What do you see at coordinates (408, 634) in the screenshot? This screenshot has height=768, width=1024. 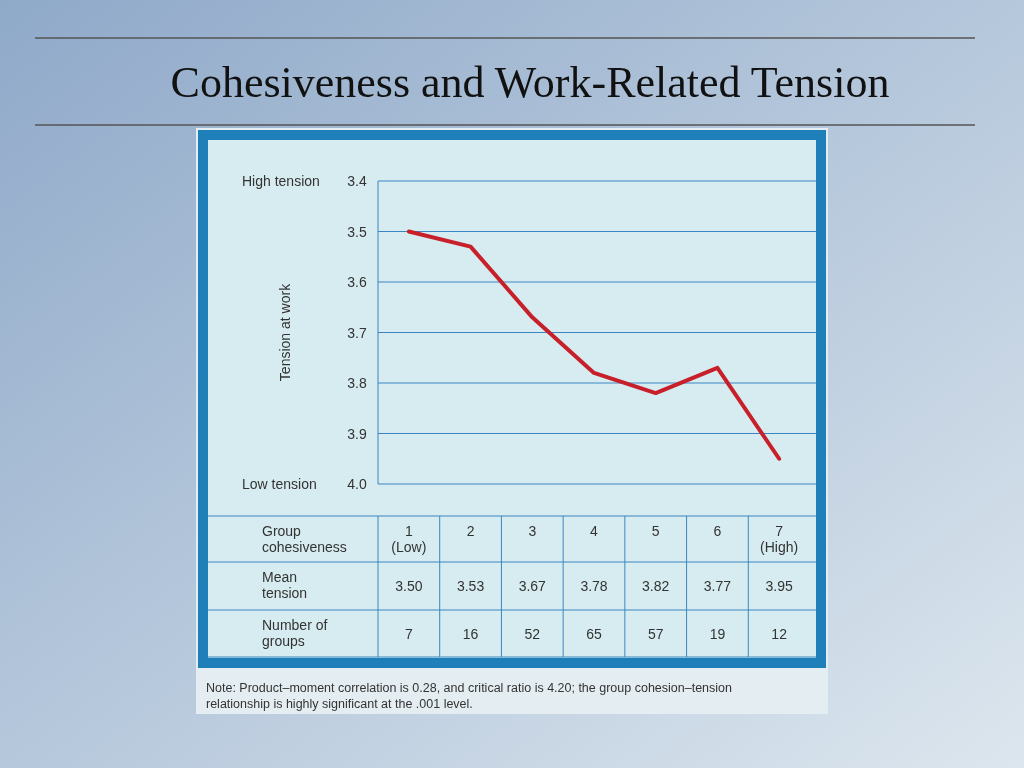 I see `text: 7` at bounding box center [408, 634].